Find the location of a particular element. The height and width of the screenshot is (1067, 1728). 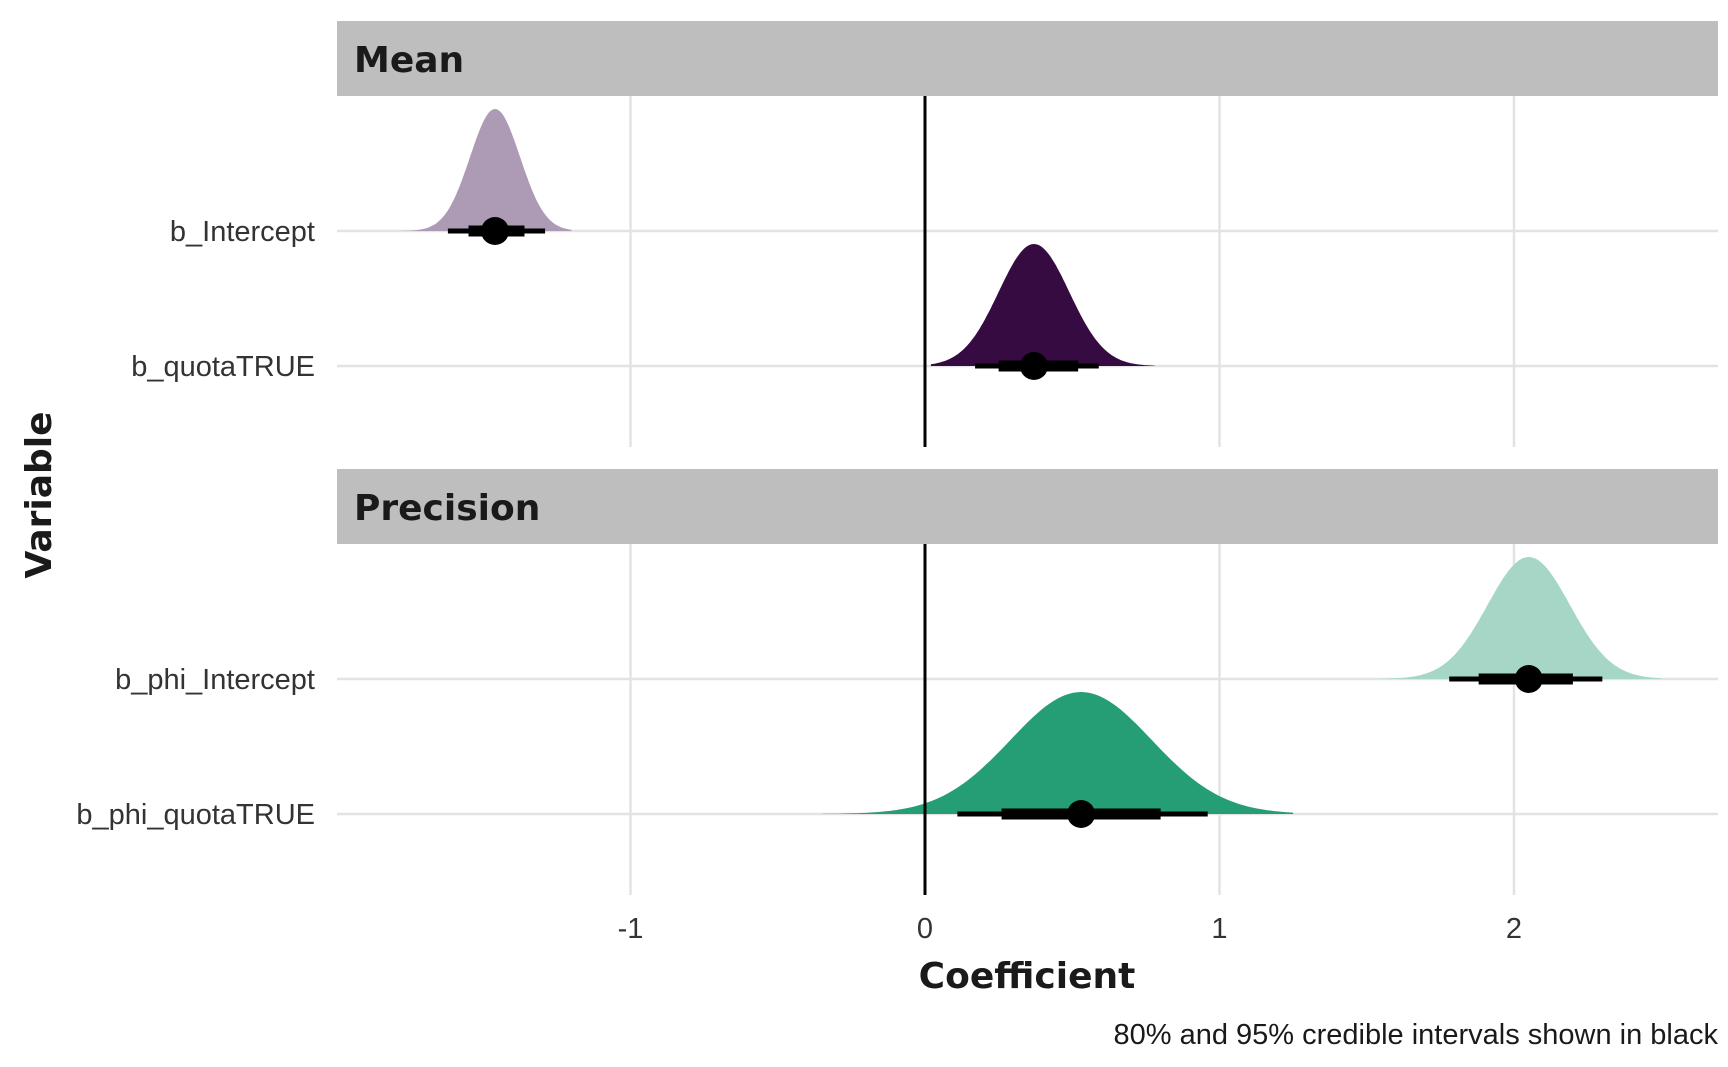

panel-title-mean: Mean is located at coordinates (409, 60).